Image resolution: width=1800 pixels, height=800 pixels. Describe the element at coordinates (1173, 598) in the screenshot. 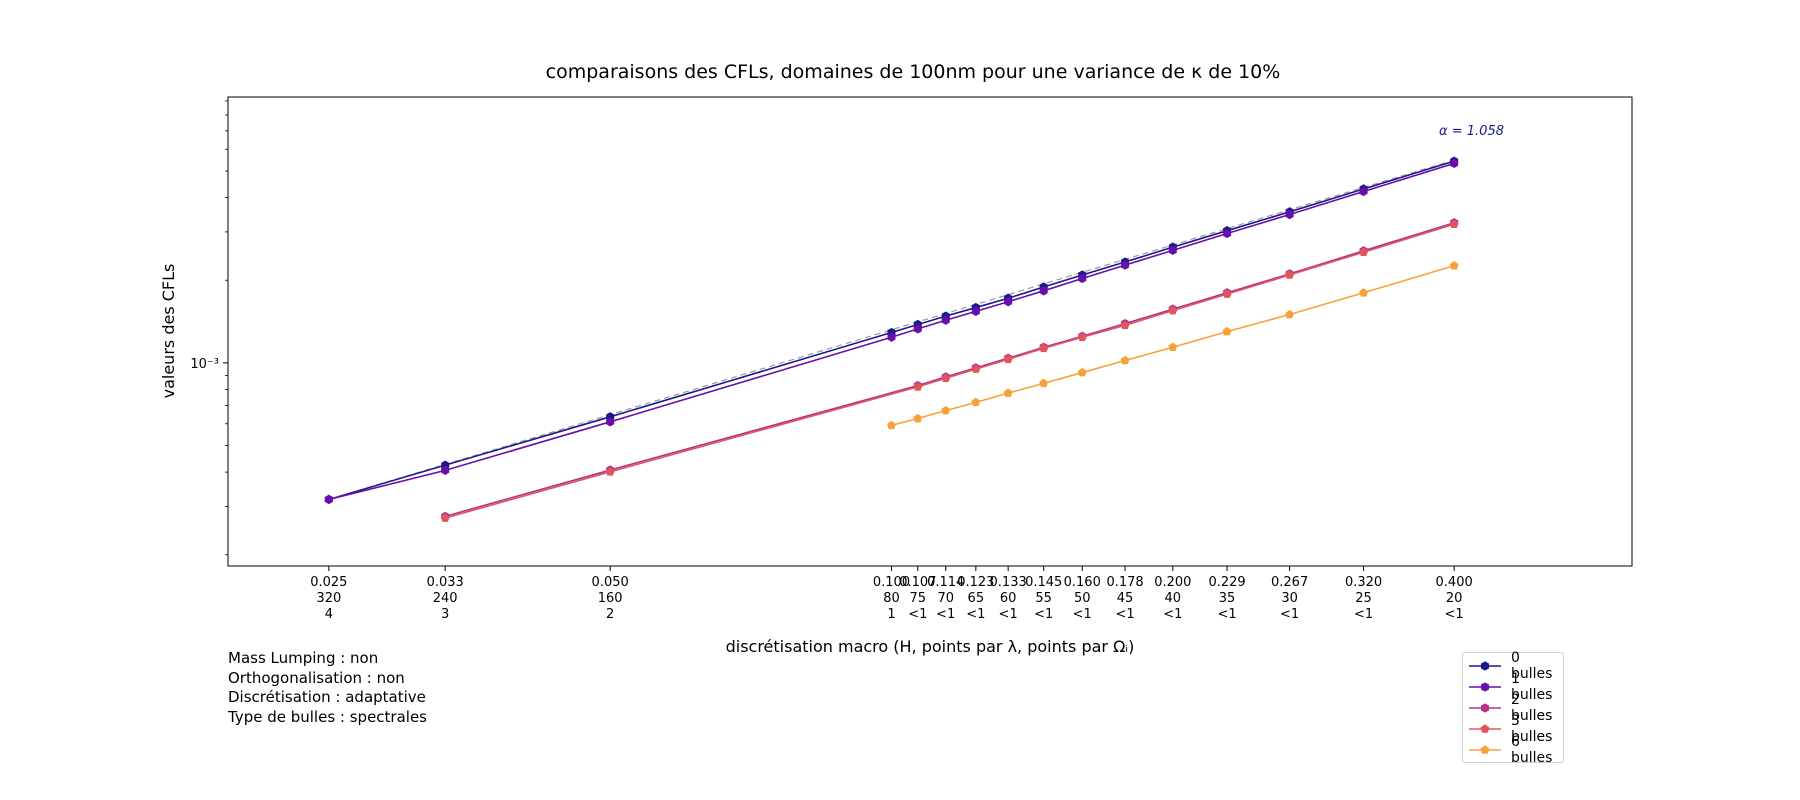

I see `x-tick-label-pts_lambda: 40` at that location.